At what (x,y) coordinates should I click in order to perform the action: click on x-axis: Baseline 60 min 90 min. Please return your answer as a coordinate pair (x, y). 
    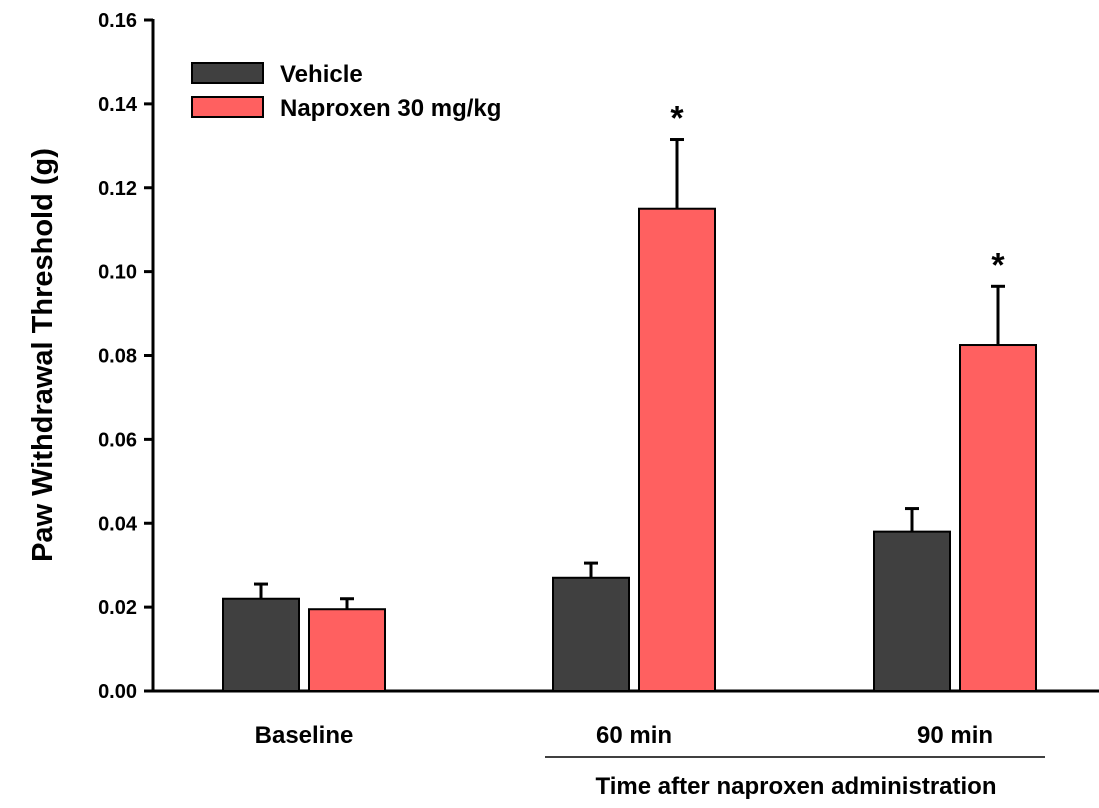
    Looking at the image, I should click on (625, 723).